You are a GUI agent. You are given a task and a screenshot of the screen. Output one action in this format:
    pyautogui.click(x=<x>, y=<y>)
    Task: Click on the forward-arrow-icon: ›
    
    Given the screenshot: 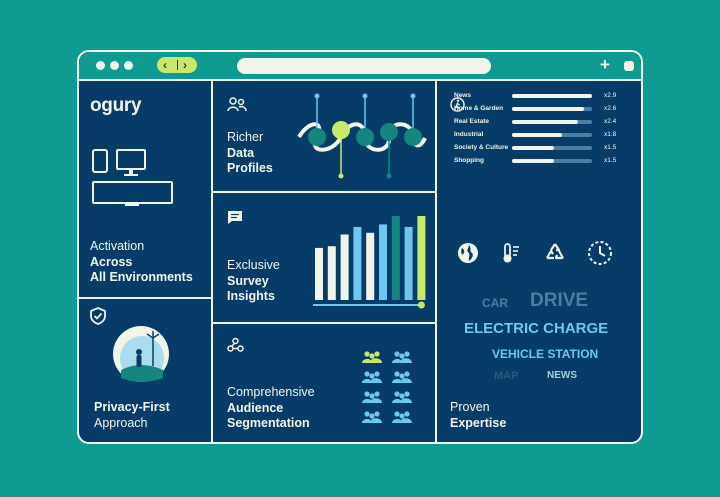 What is the action you would take?
    pyautogui.click(x=185, y=65)
    